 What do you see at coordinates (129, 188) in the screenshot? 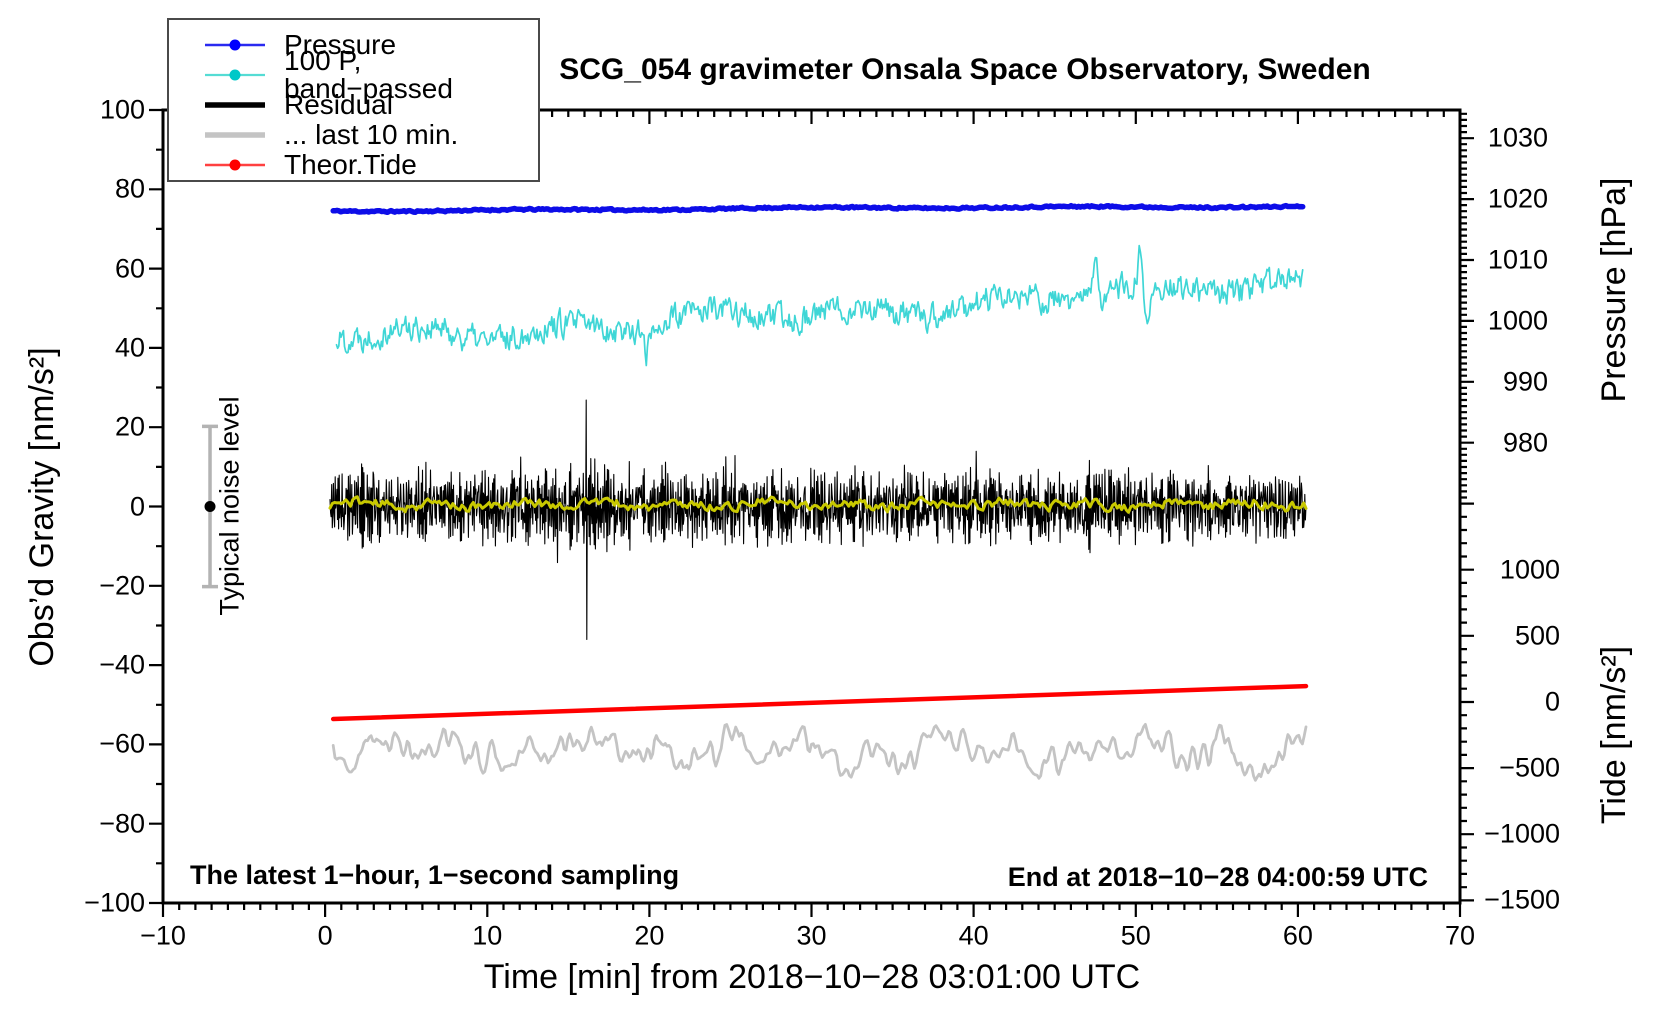
I see `y-left-tick-label: 80` at bounding box center [129, 188].